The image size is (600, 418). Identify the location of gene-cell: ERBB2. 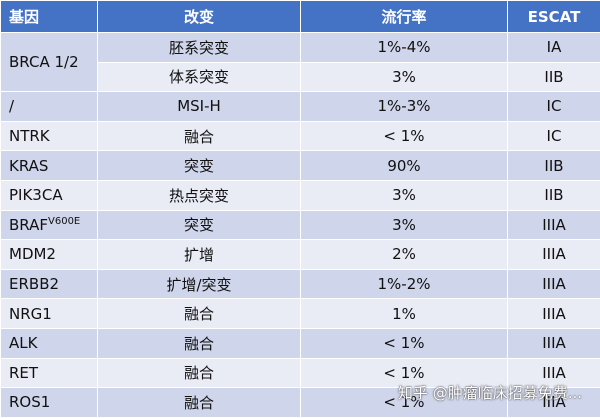
(49, 284).